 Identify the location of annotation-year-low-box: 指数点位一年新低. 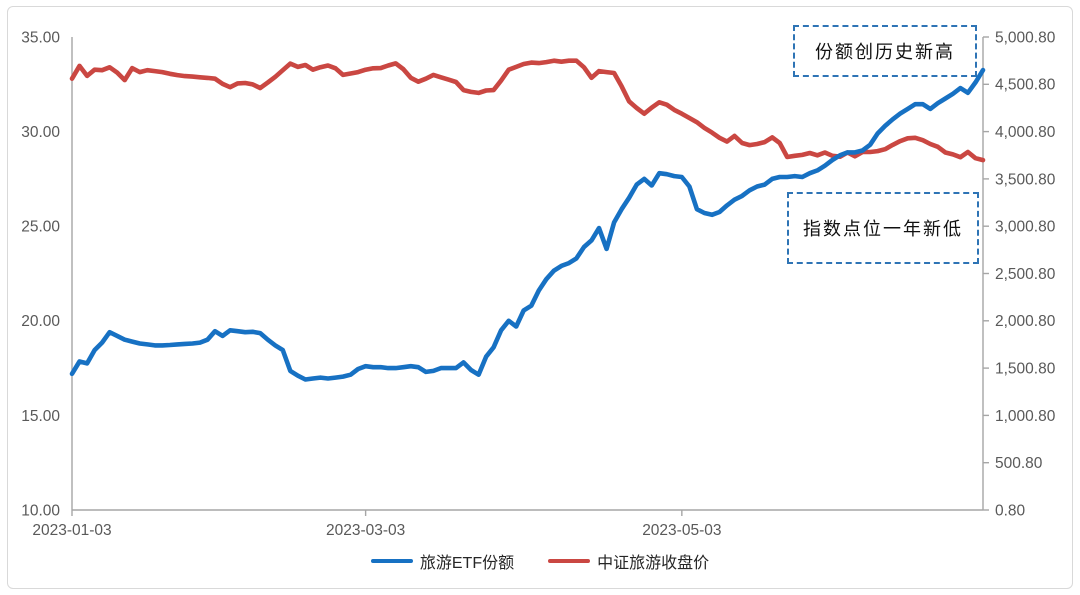
(883, 228).